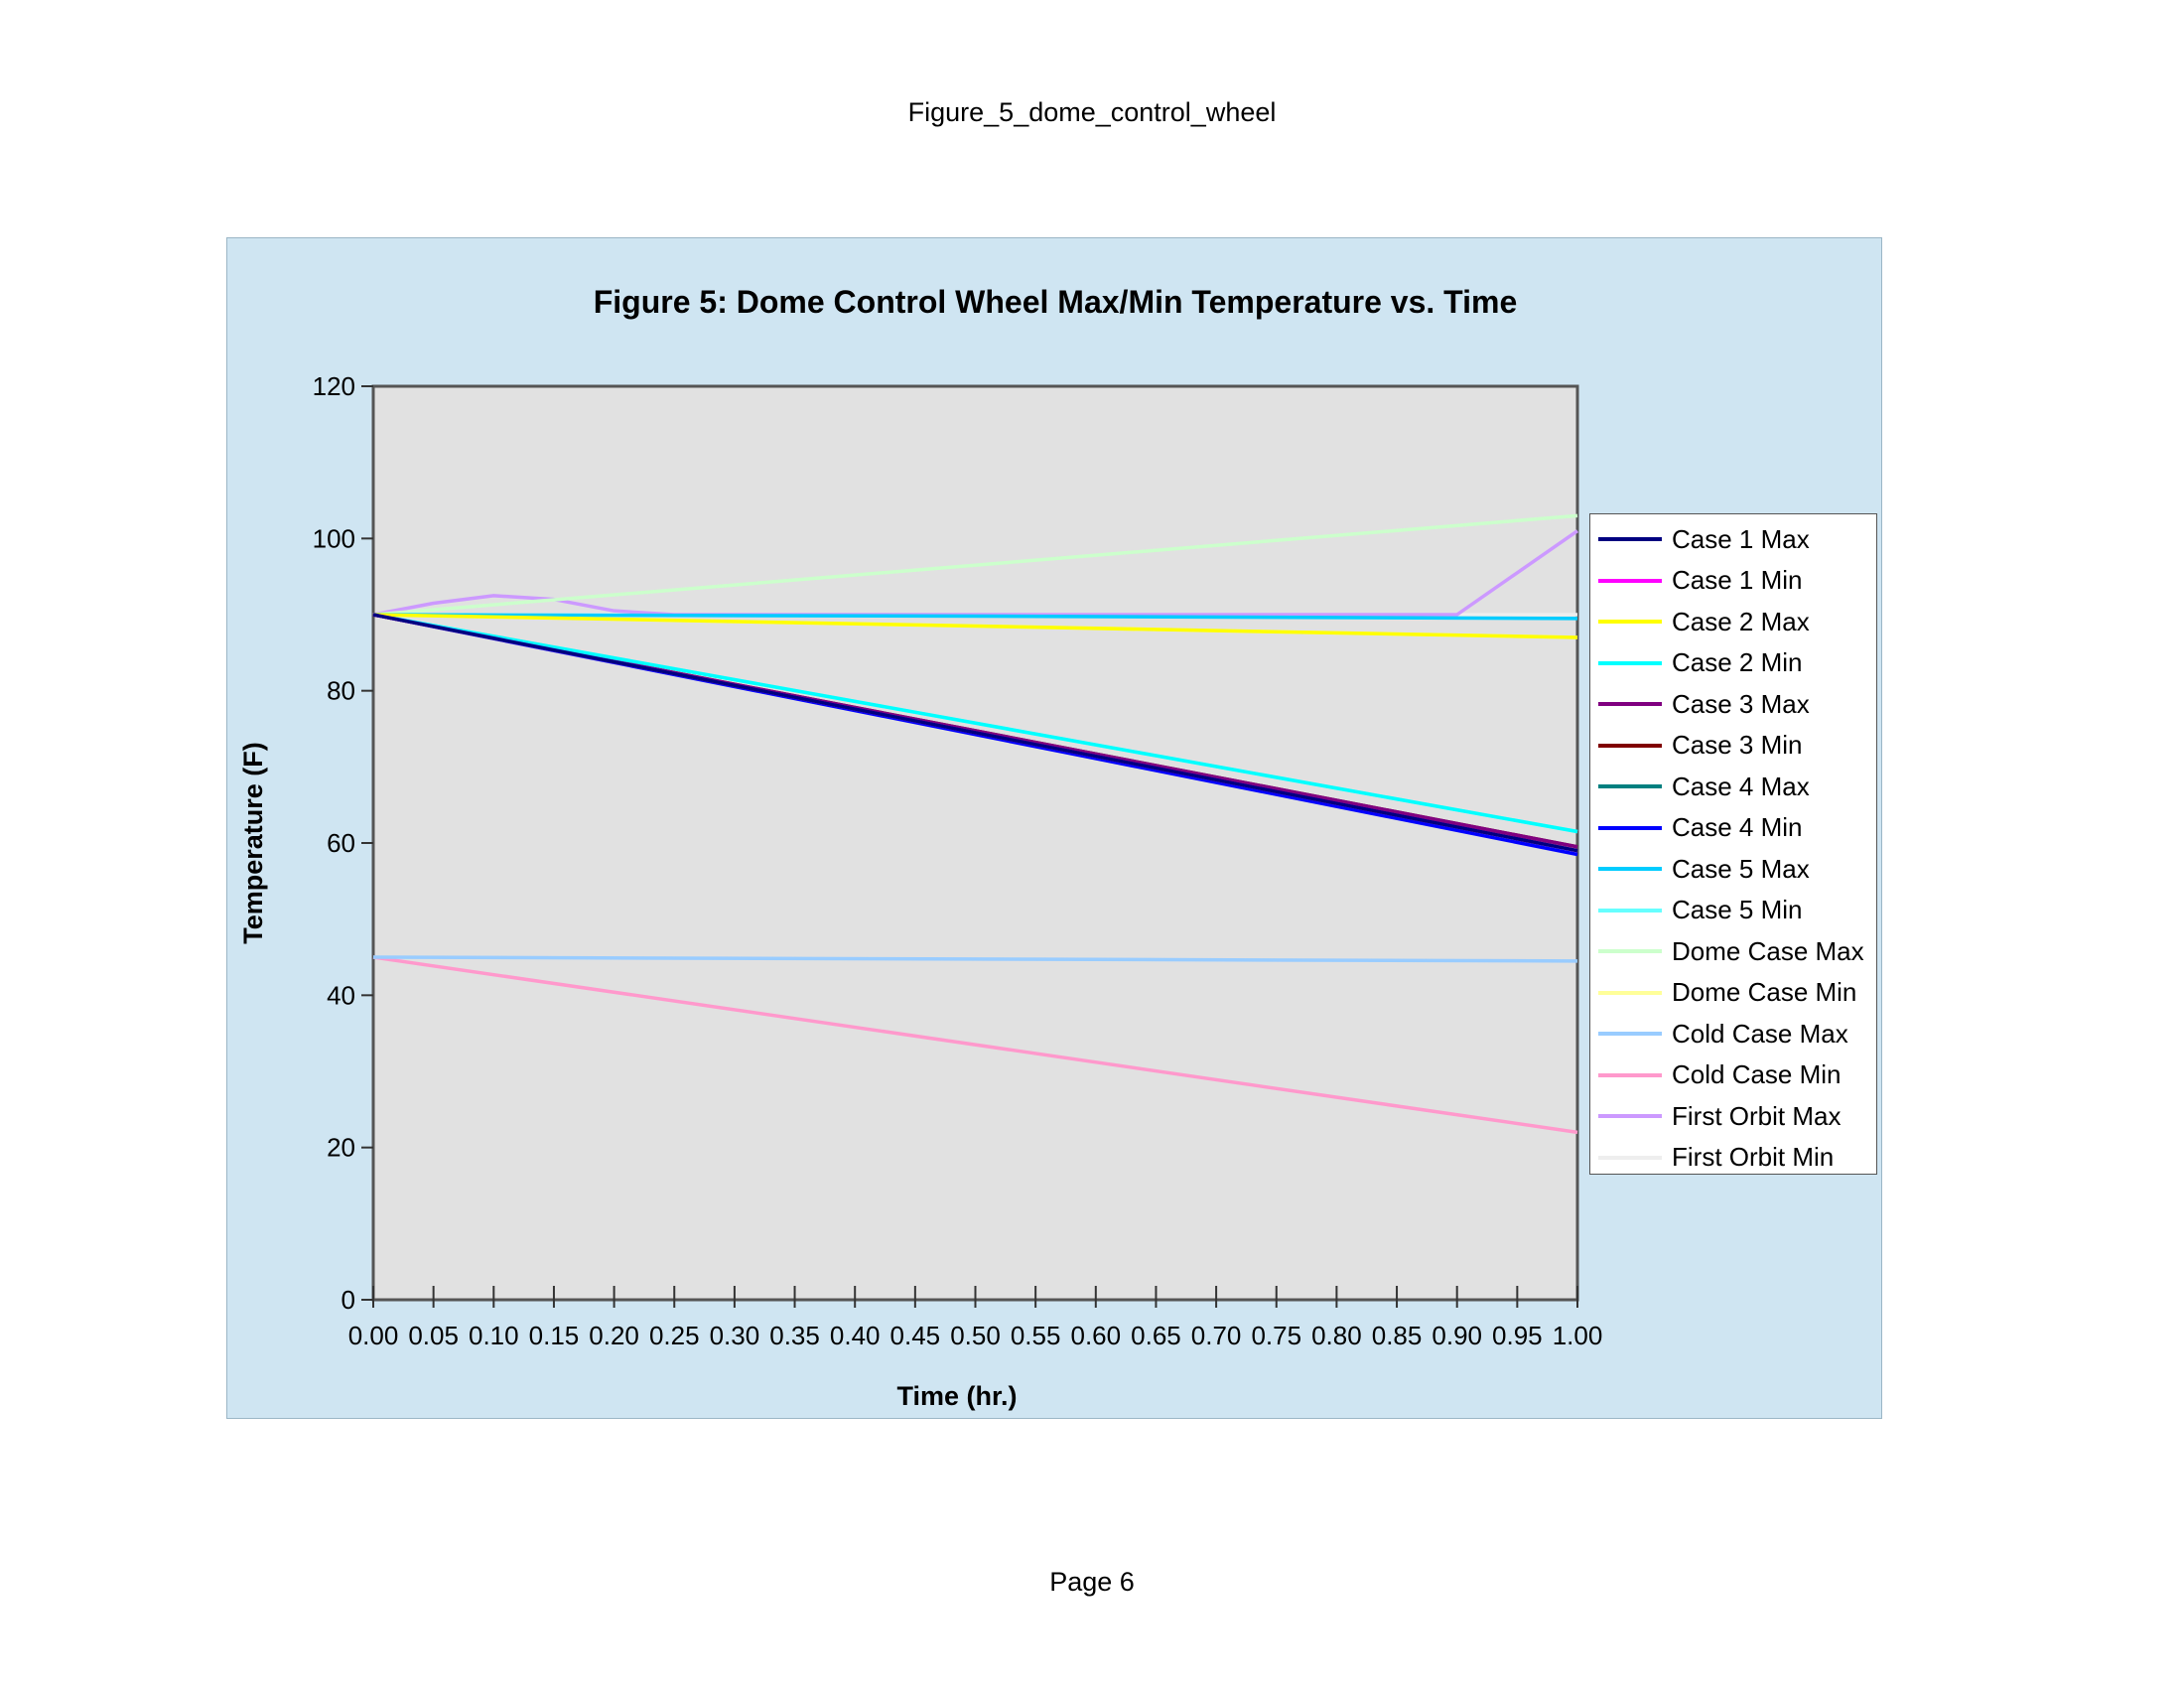 Image resolution: width=2184 pixels, height=1687 pixels. What do you see at coordinates (1397, 1335) in the screenshot?
I see `x-tick-label: 0.85` at bounding box center [1397, 1335].